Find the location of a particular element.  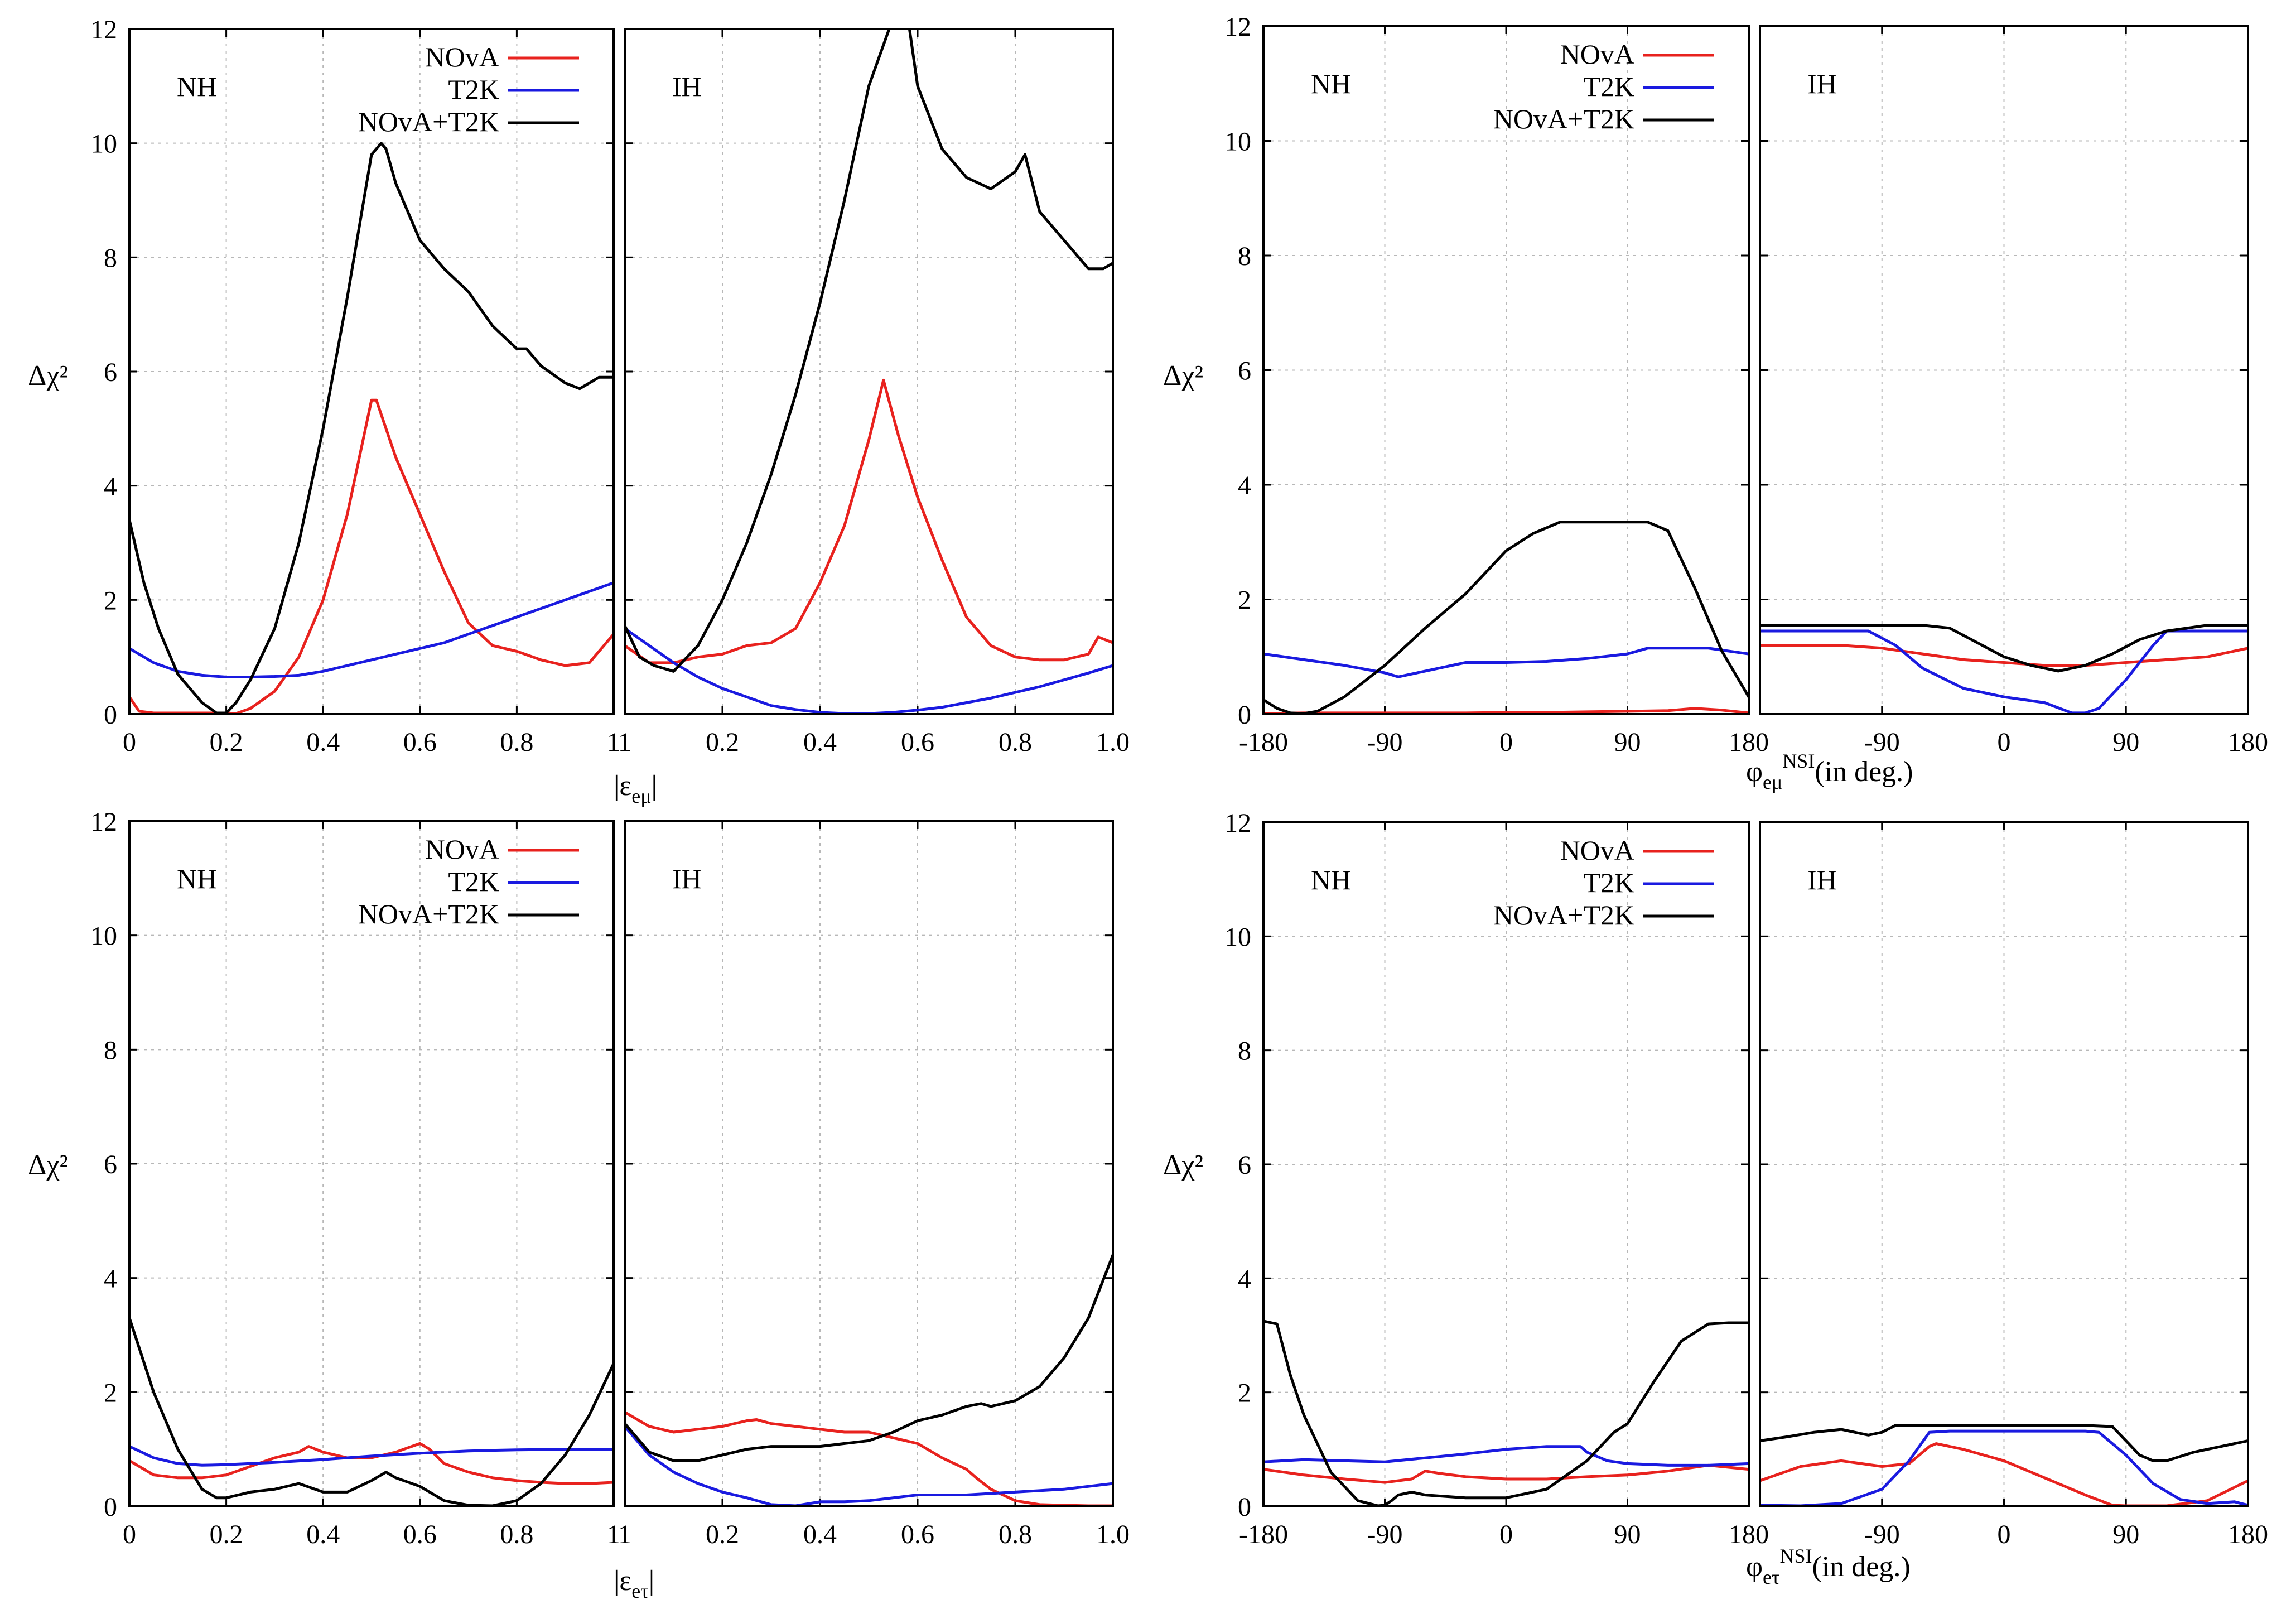

x-axis-title-eps-emu: |εeμ| is located at coordinates (635, 788).